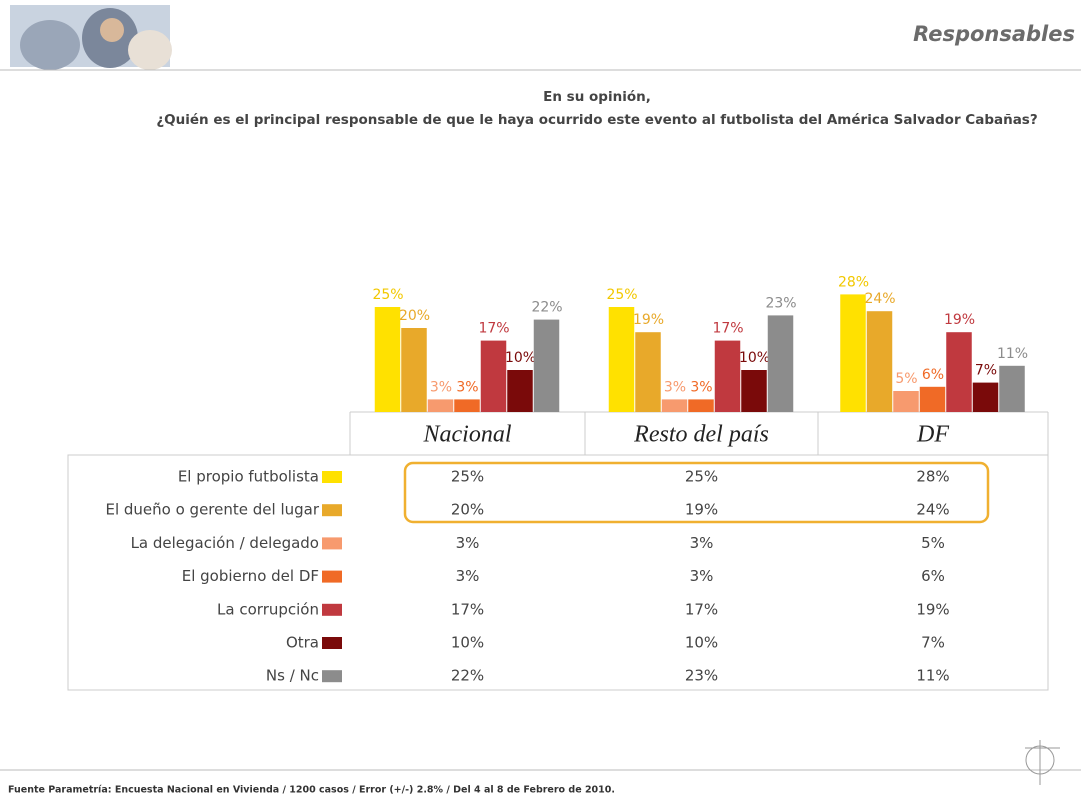  Describe the element at coordinates (212, 510) in the screenshot. I see `legend-label: El dueño o gerente del lugar` at that location.